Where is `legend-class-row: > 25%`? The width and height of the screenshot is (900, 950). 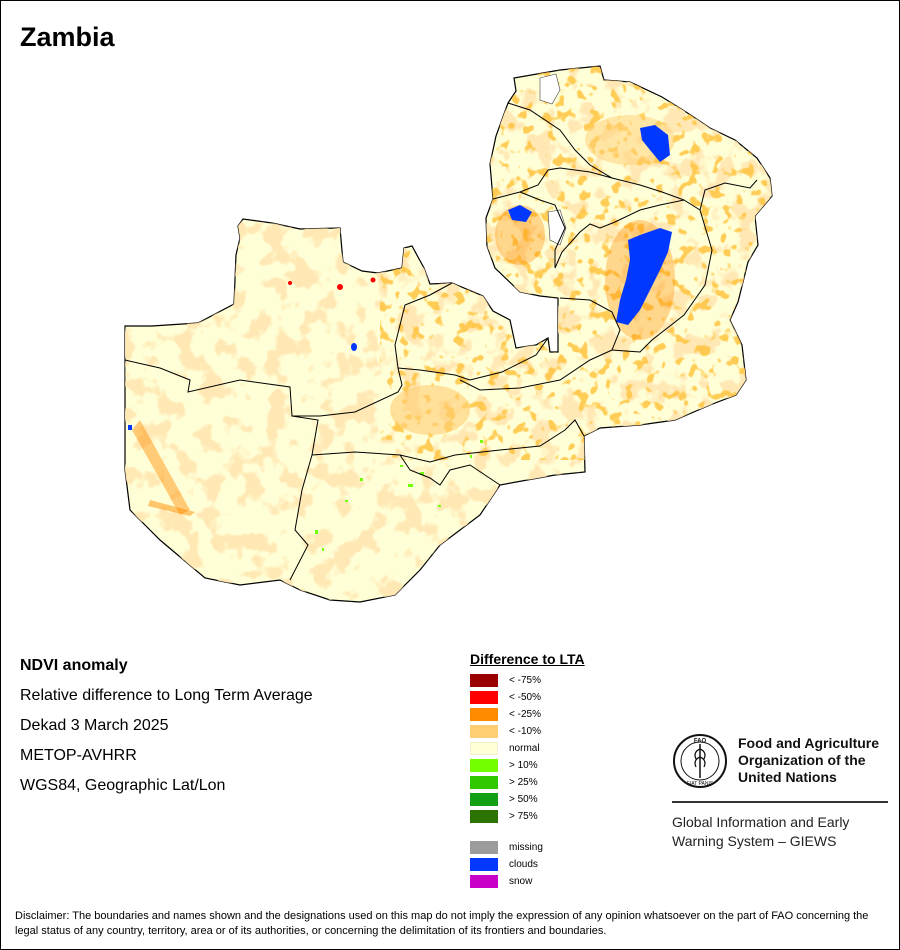
legend-class-row: > 25% is located at coordinates (527, 782).